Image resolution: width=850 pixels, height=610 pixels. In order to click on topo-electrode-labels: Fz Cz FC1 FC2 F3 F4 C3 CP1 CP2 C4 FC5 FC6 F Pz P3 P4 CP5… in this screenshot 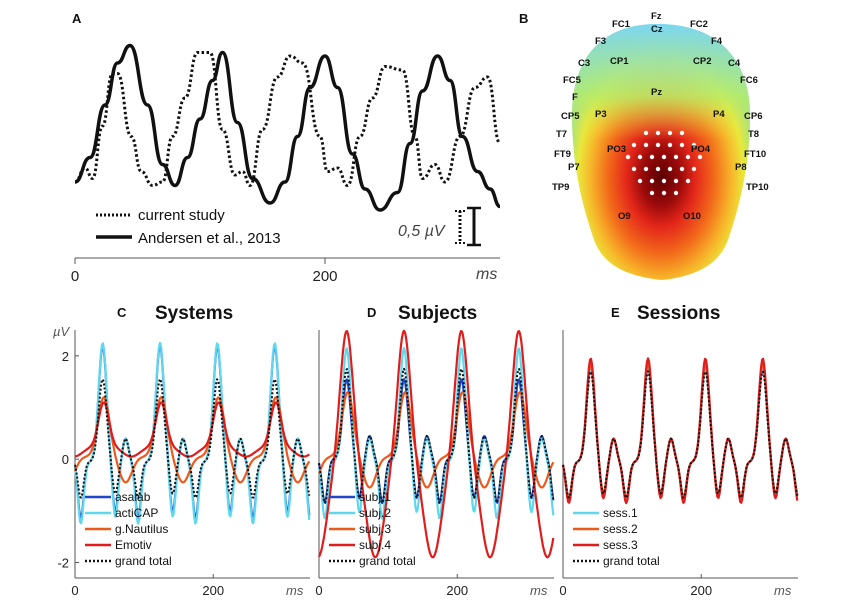, I will do `click(660, 116)`.